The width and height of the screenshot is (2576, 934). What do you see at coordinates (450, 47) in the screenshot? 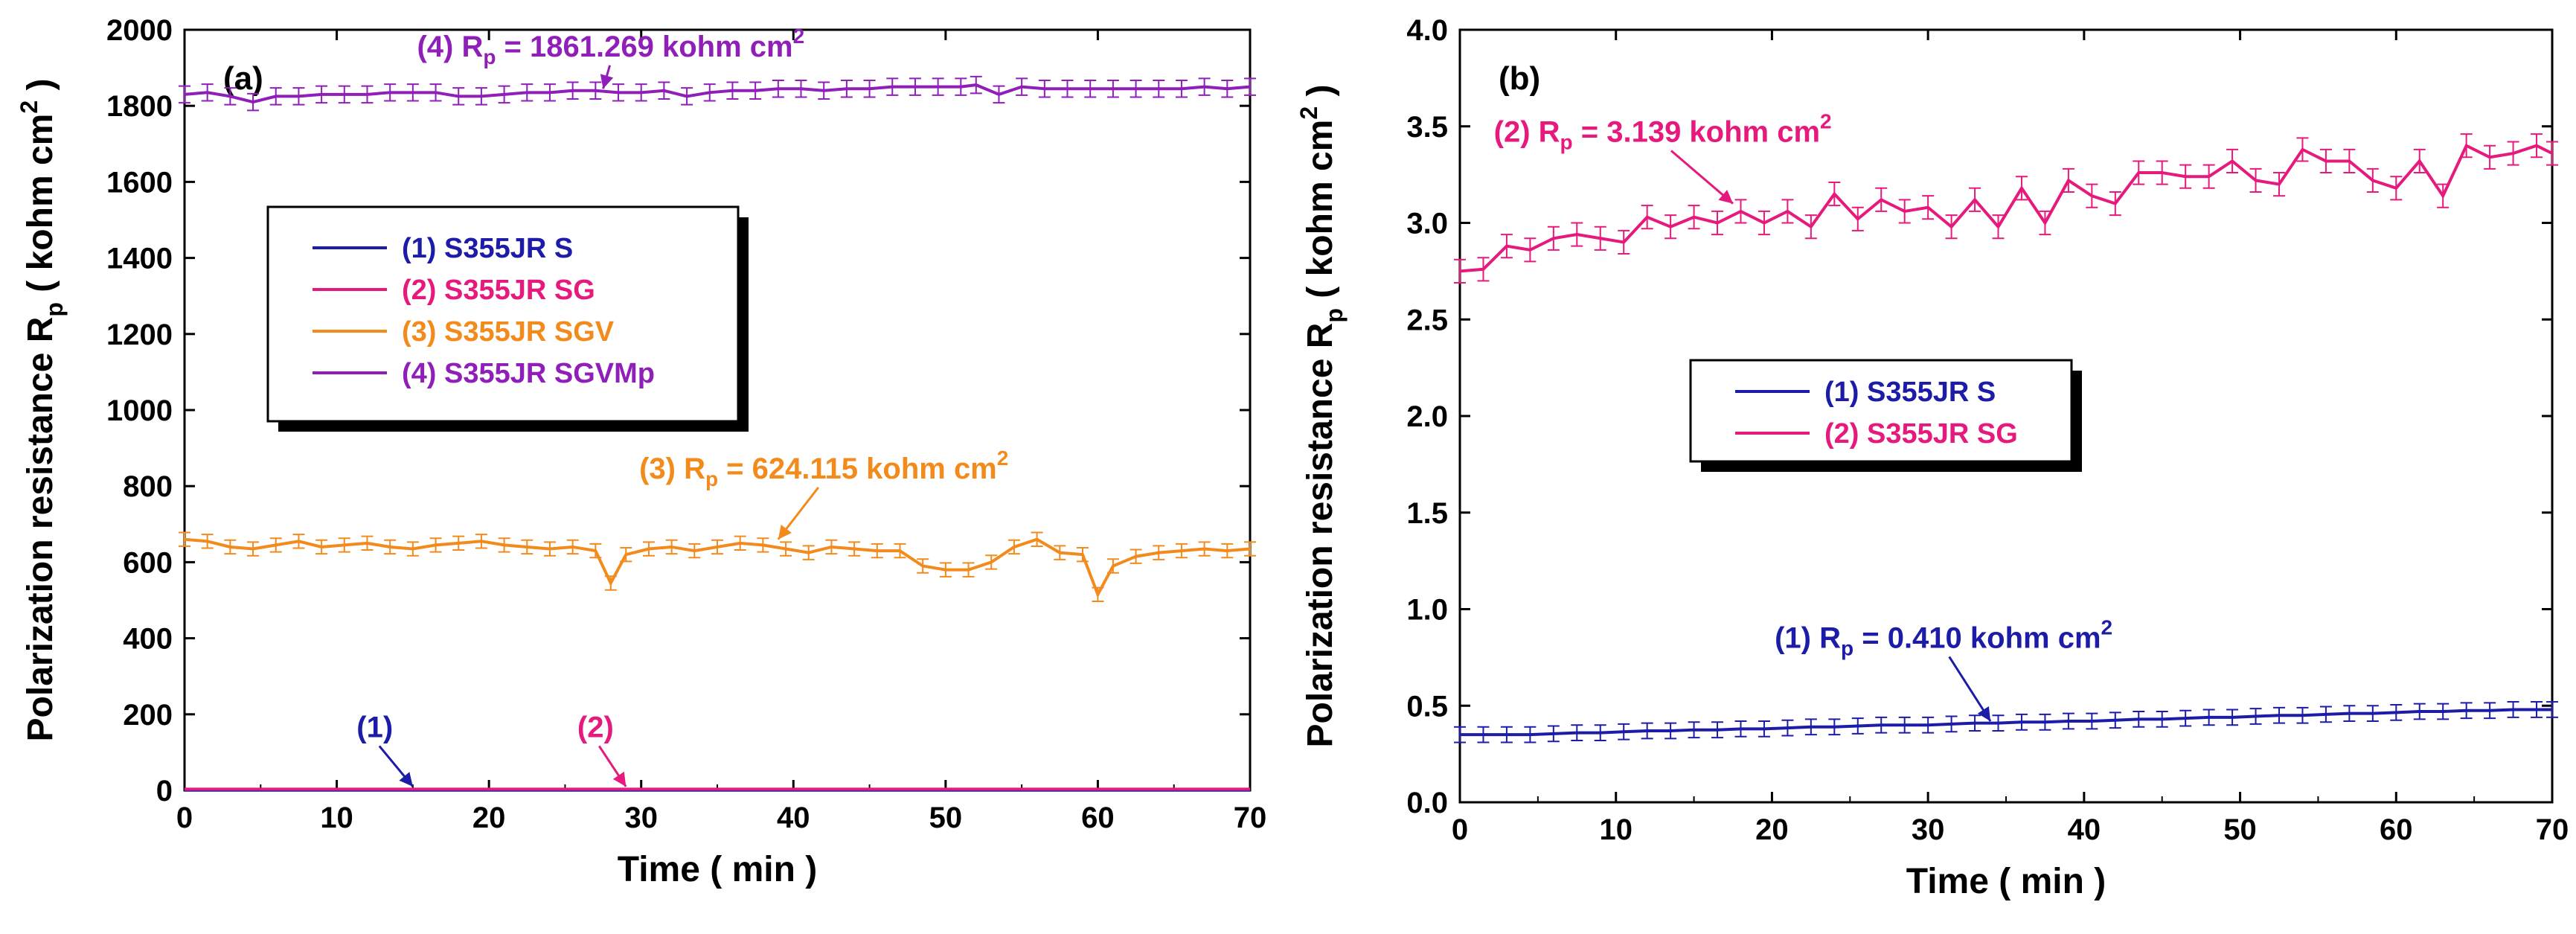
I see `annotation-main: (4) R` at bounding box center [450, 47].